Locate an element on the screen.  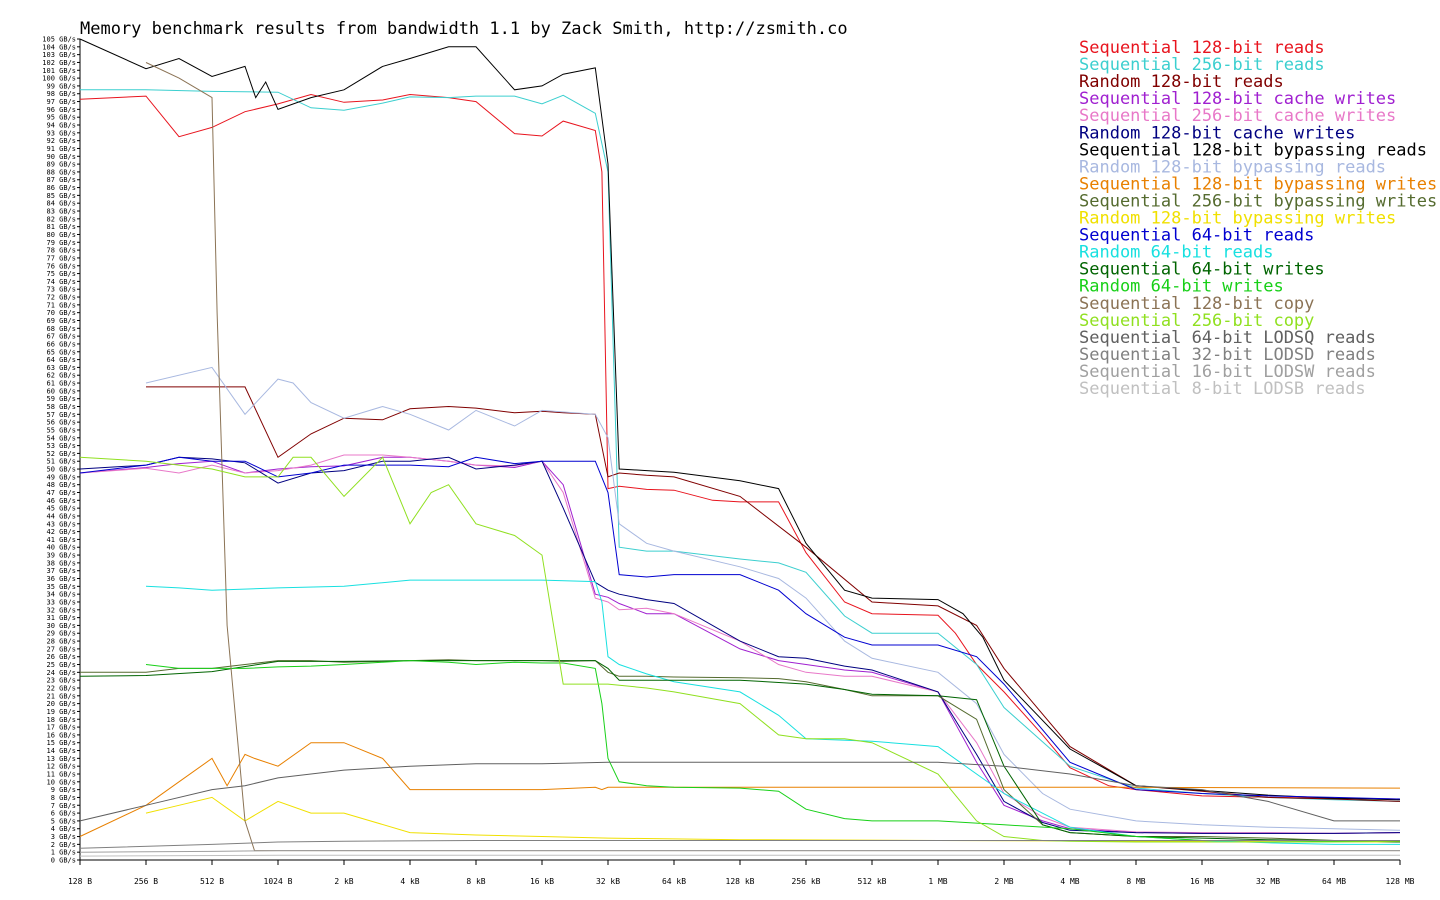
y-tick-label: 79 GB/s is located at coordinates (61, 243).